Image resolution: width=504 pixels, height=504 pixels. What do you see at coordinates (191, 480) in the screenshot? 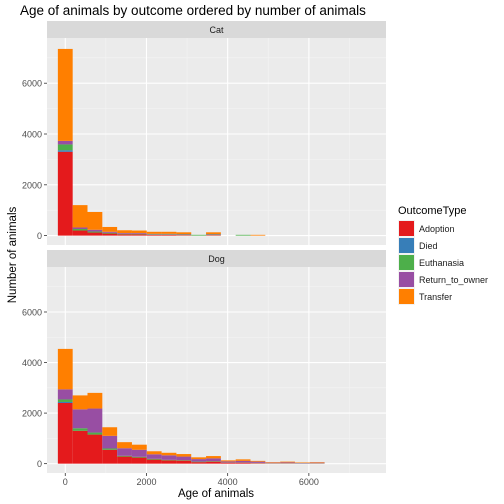
I see `x-axis: 0 2000 4000 6000` at bounding box center [191, 480].